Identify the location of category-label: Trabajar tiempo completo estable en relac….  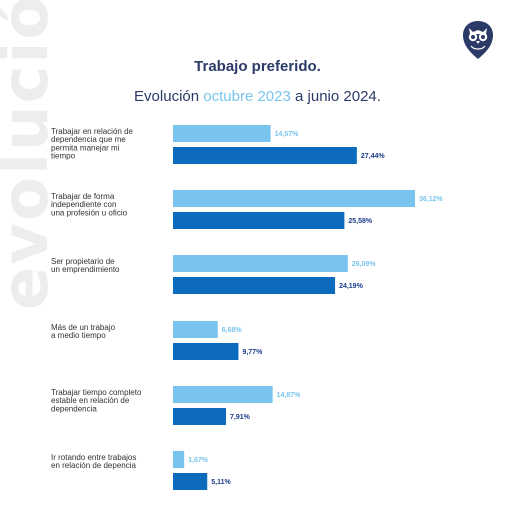
(96, 400).